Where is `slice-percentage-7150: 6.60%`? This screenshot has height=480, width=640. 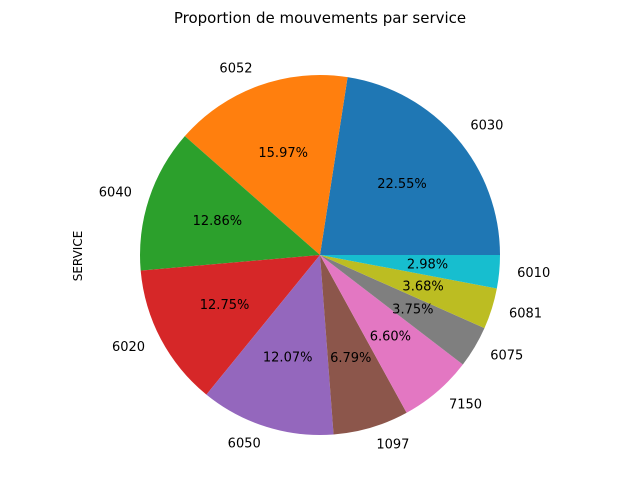
slice-percentage-7150: 6.60% is located at coordinates (390, 336).